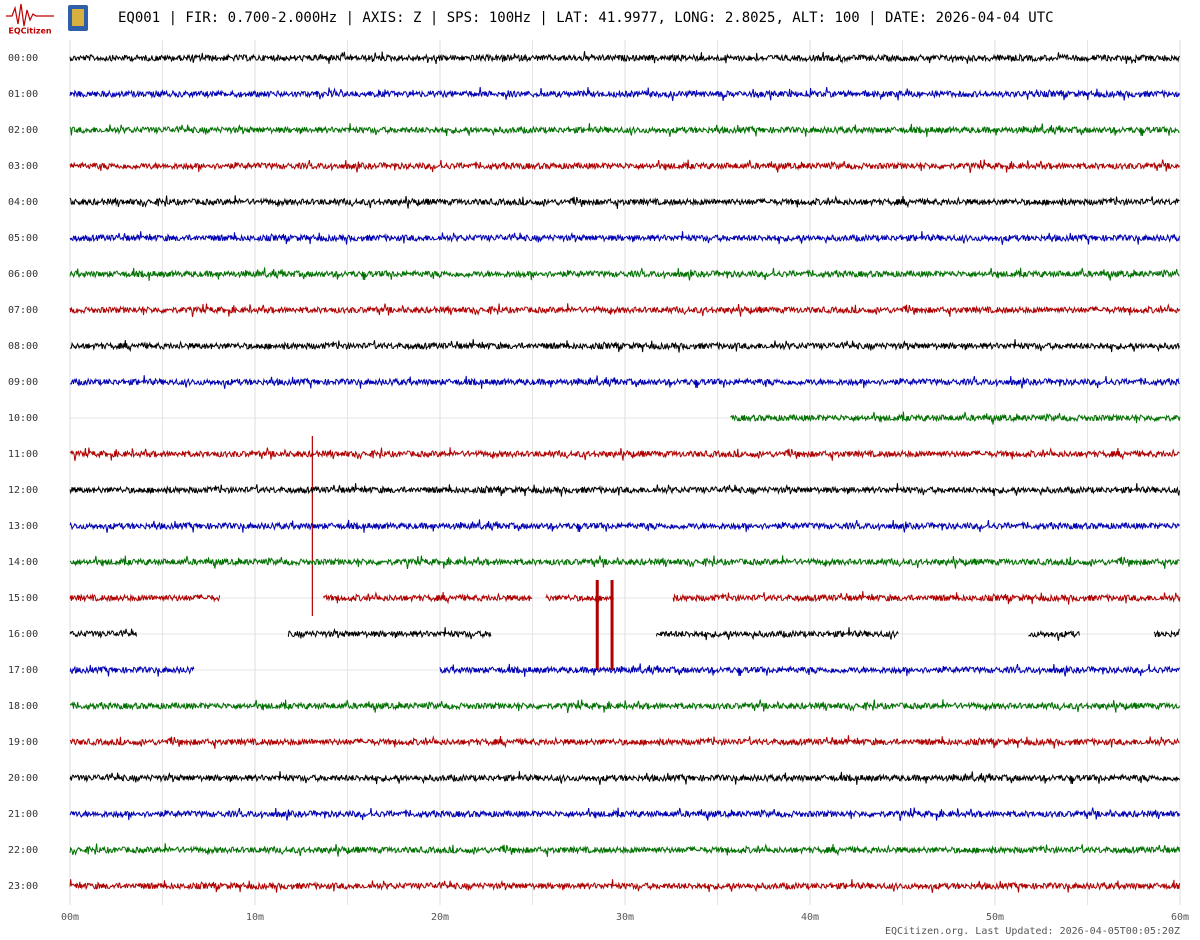  I want to click on row-label: 16:00, so click(23, 634).